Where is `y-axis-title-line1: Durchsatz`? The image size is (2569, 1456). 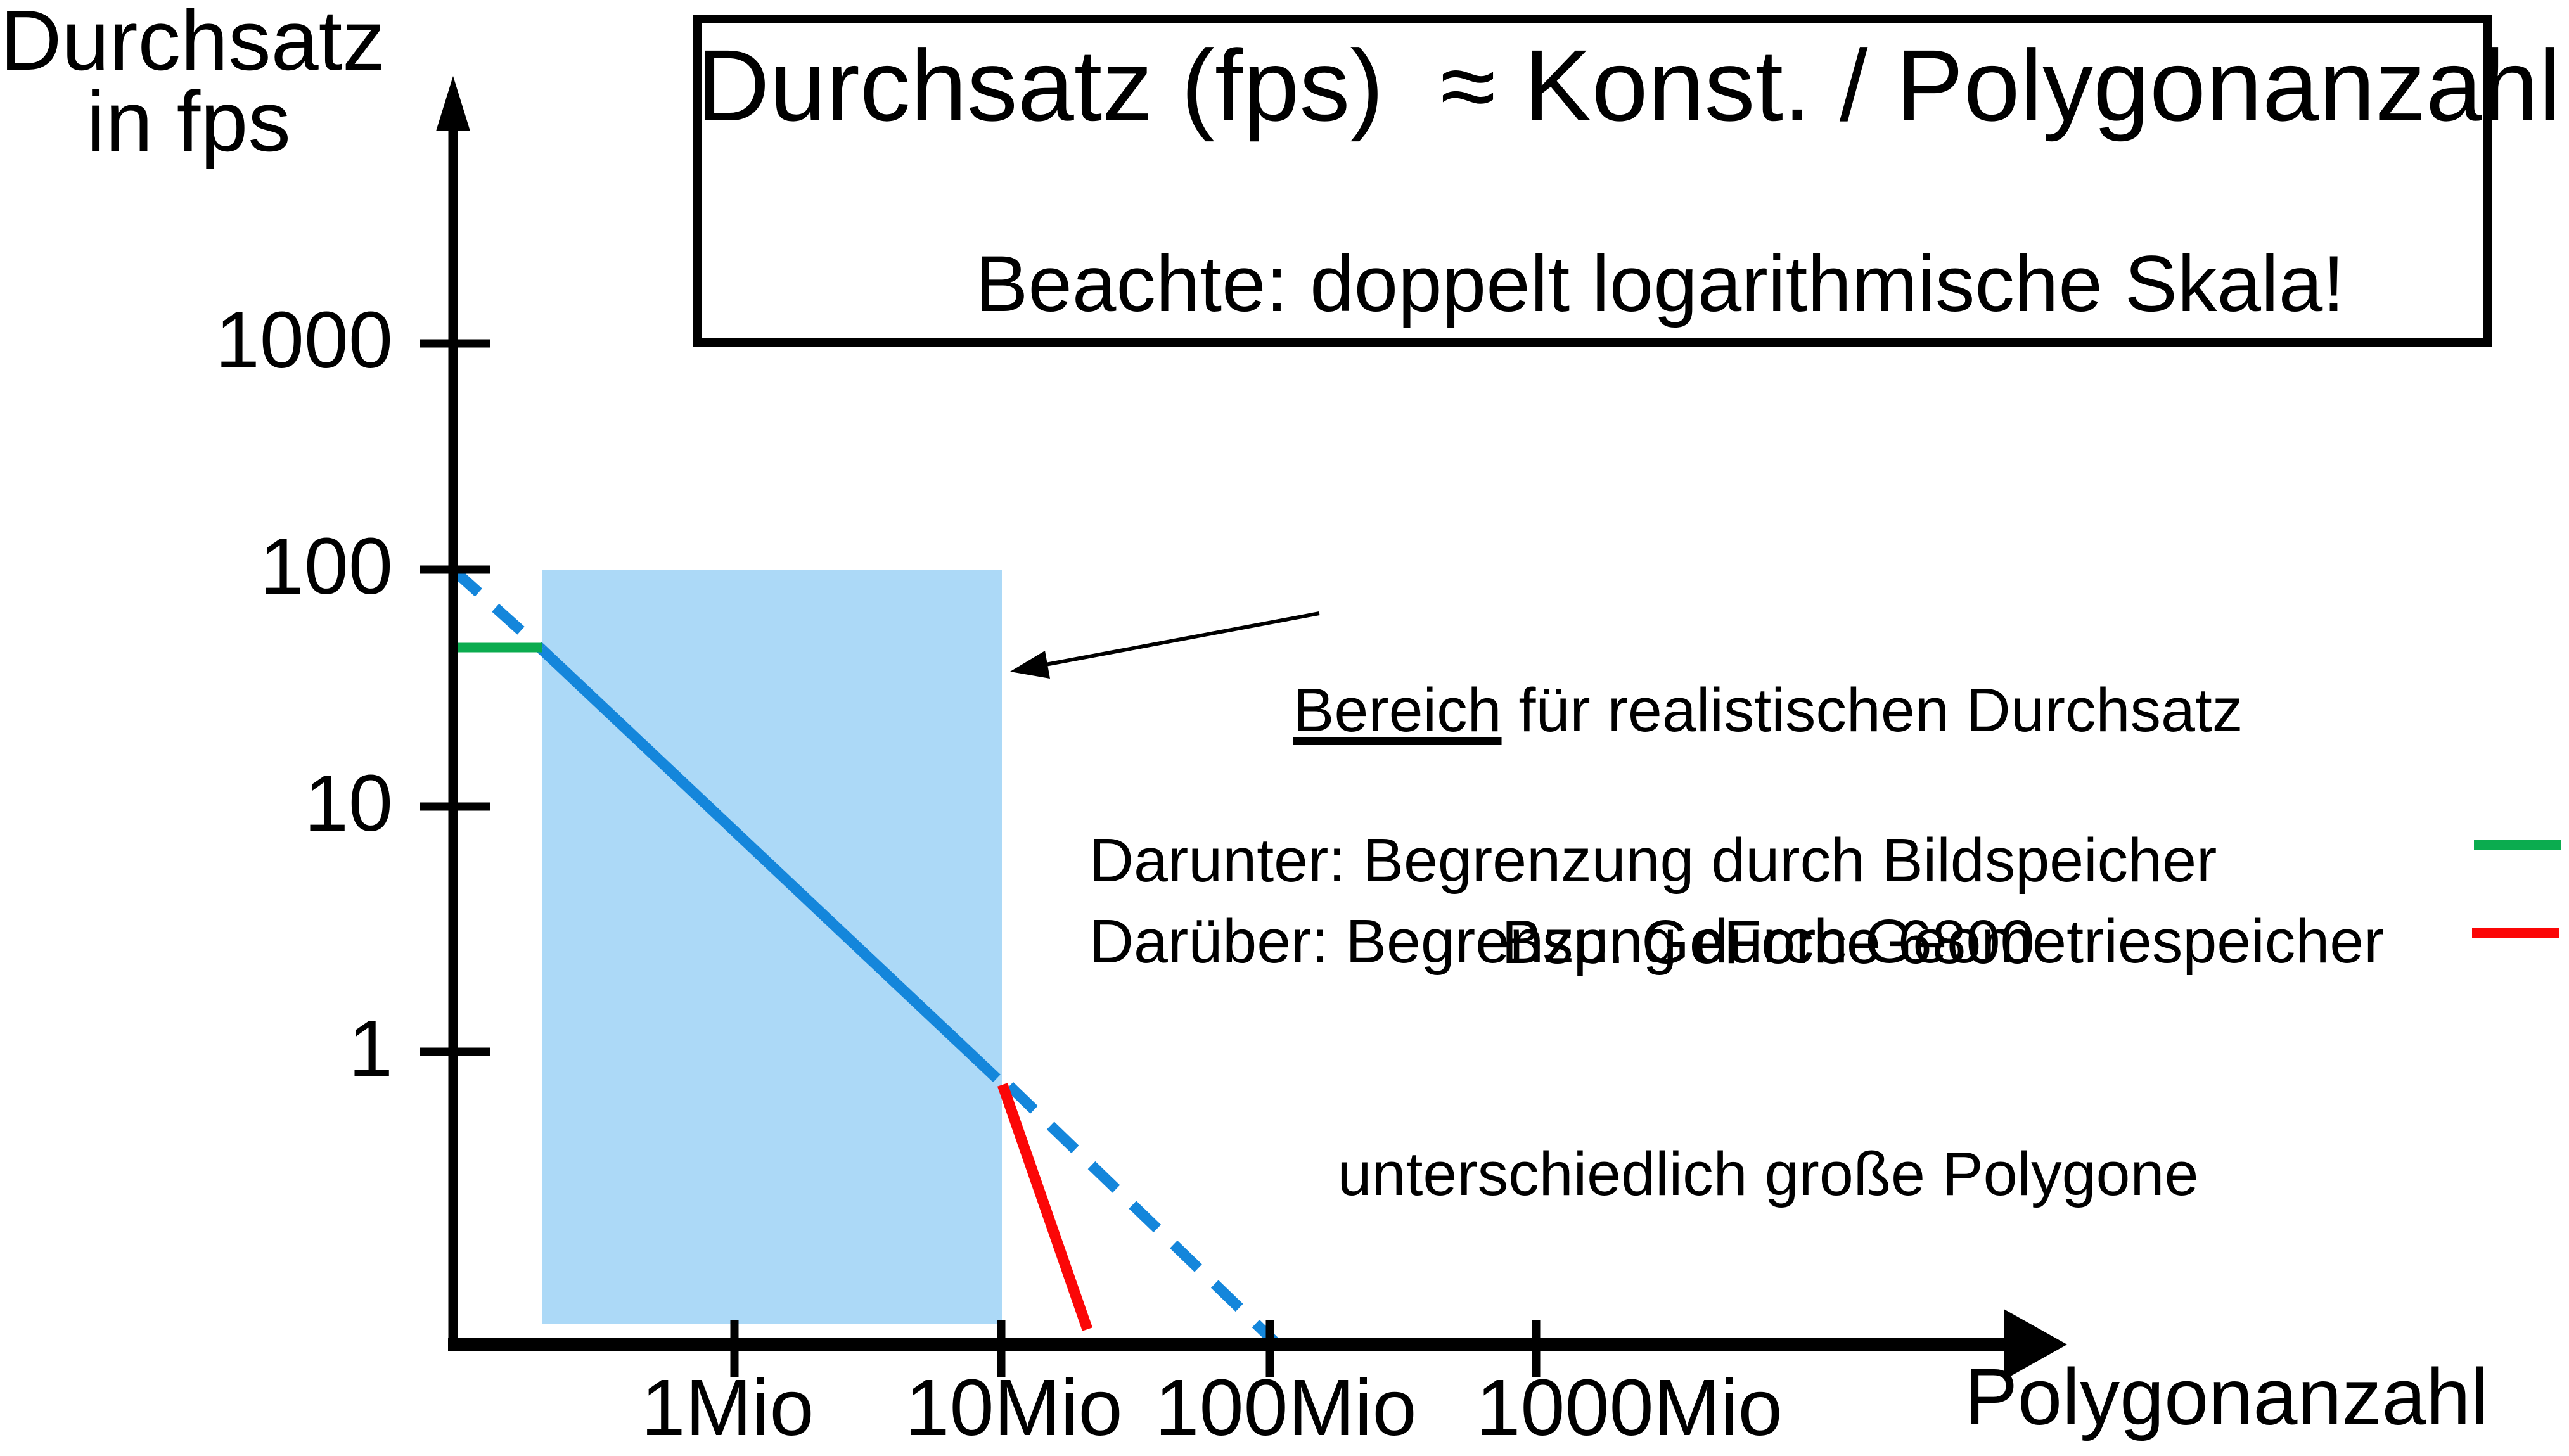 y-axis-title-line1: Durchsatz is located at coordinates (192, 44).